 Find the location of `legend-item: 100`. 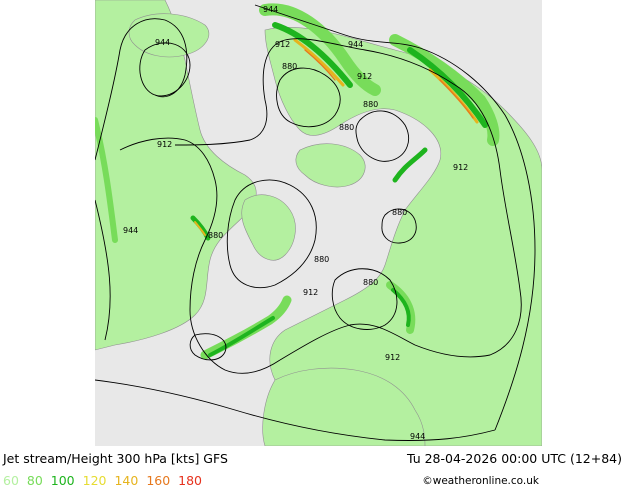

legend-item: 100 is located at coordinates (62, 480).